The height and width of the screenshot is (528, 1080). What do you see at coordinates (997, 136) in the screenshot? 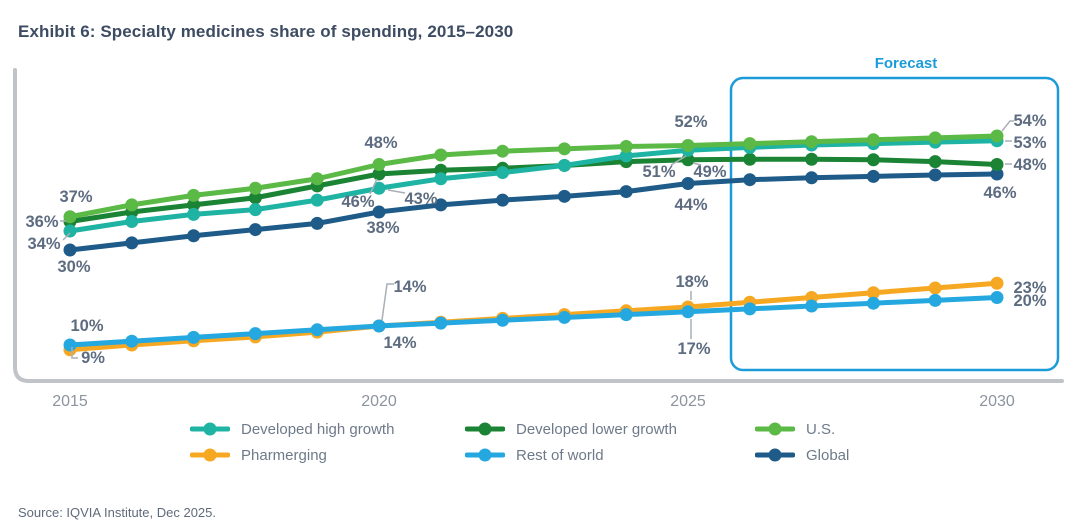
I see `data-point-us-2030` at bounding box center [997, 136].